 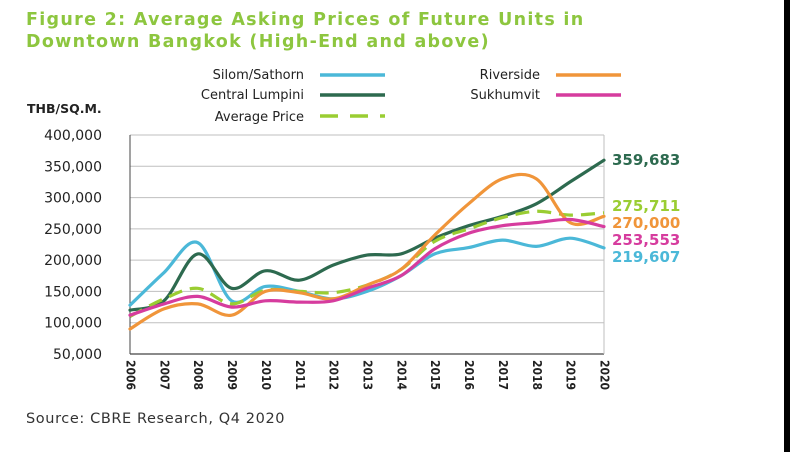 What do you see at coordinates (334, 375) in the screenshot?
I see `x-tick-label: 2012` at bounding box center [334, 375].